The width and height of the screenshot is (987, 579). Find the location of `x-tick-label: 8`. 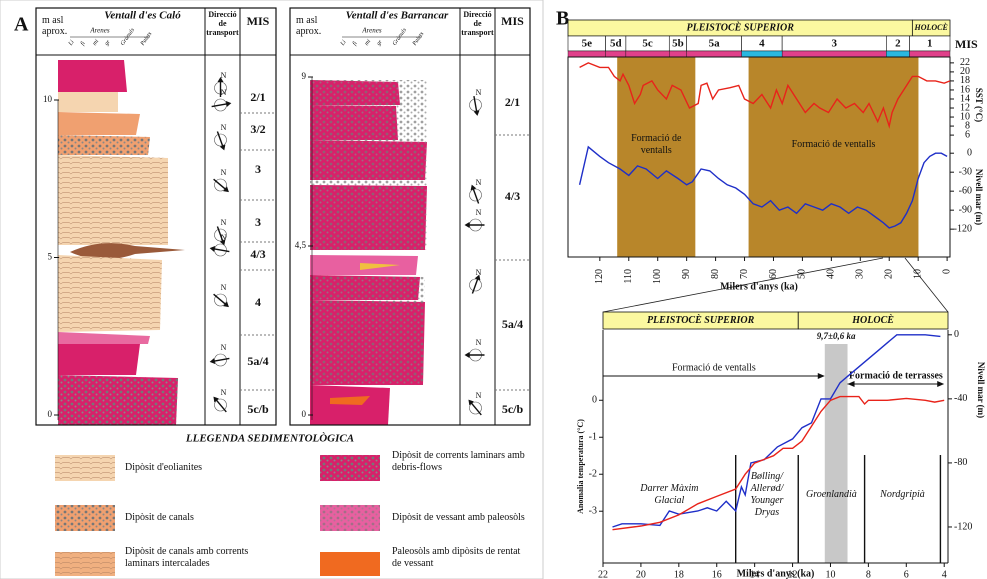

x-tick-label: 8 is located at coordinates (868, 574).